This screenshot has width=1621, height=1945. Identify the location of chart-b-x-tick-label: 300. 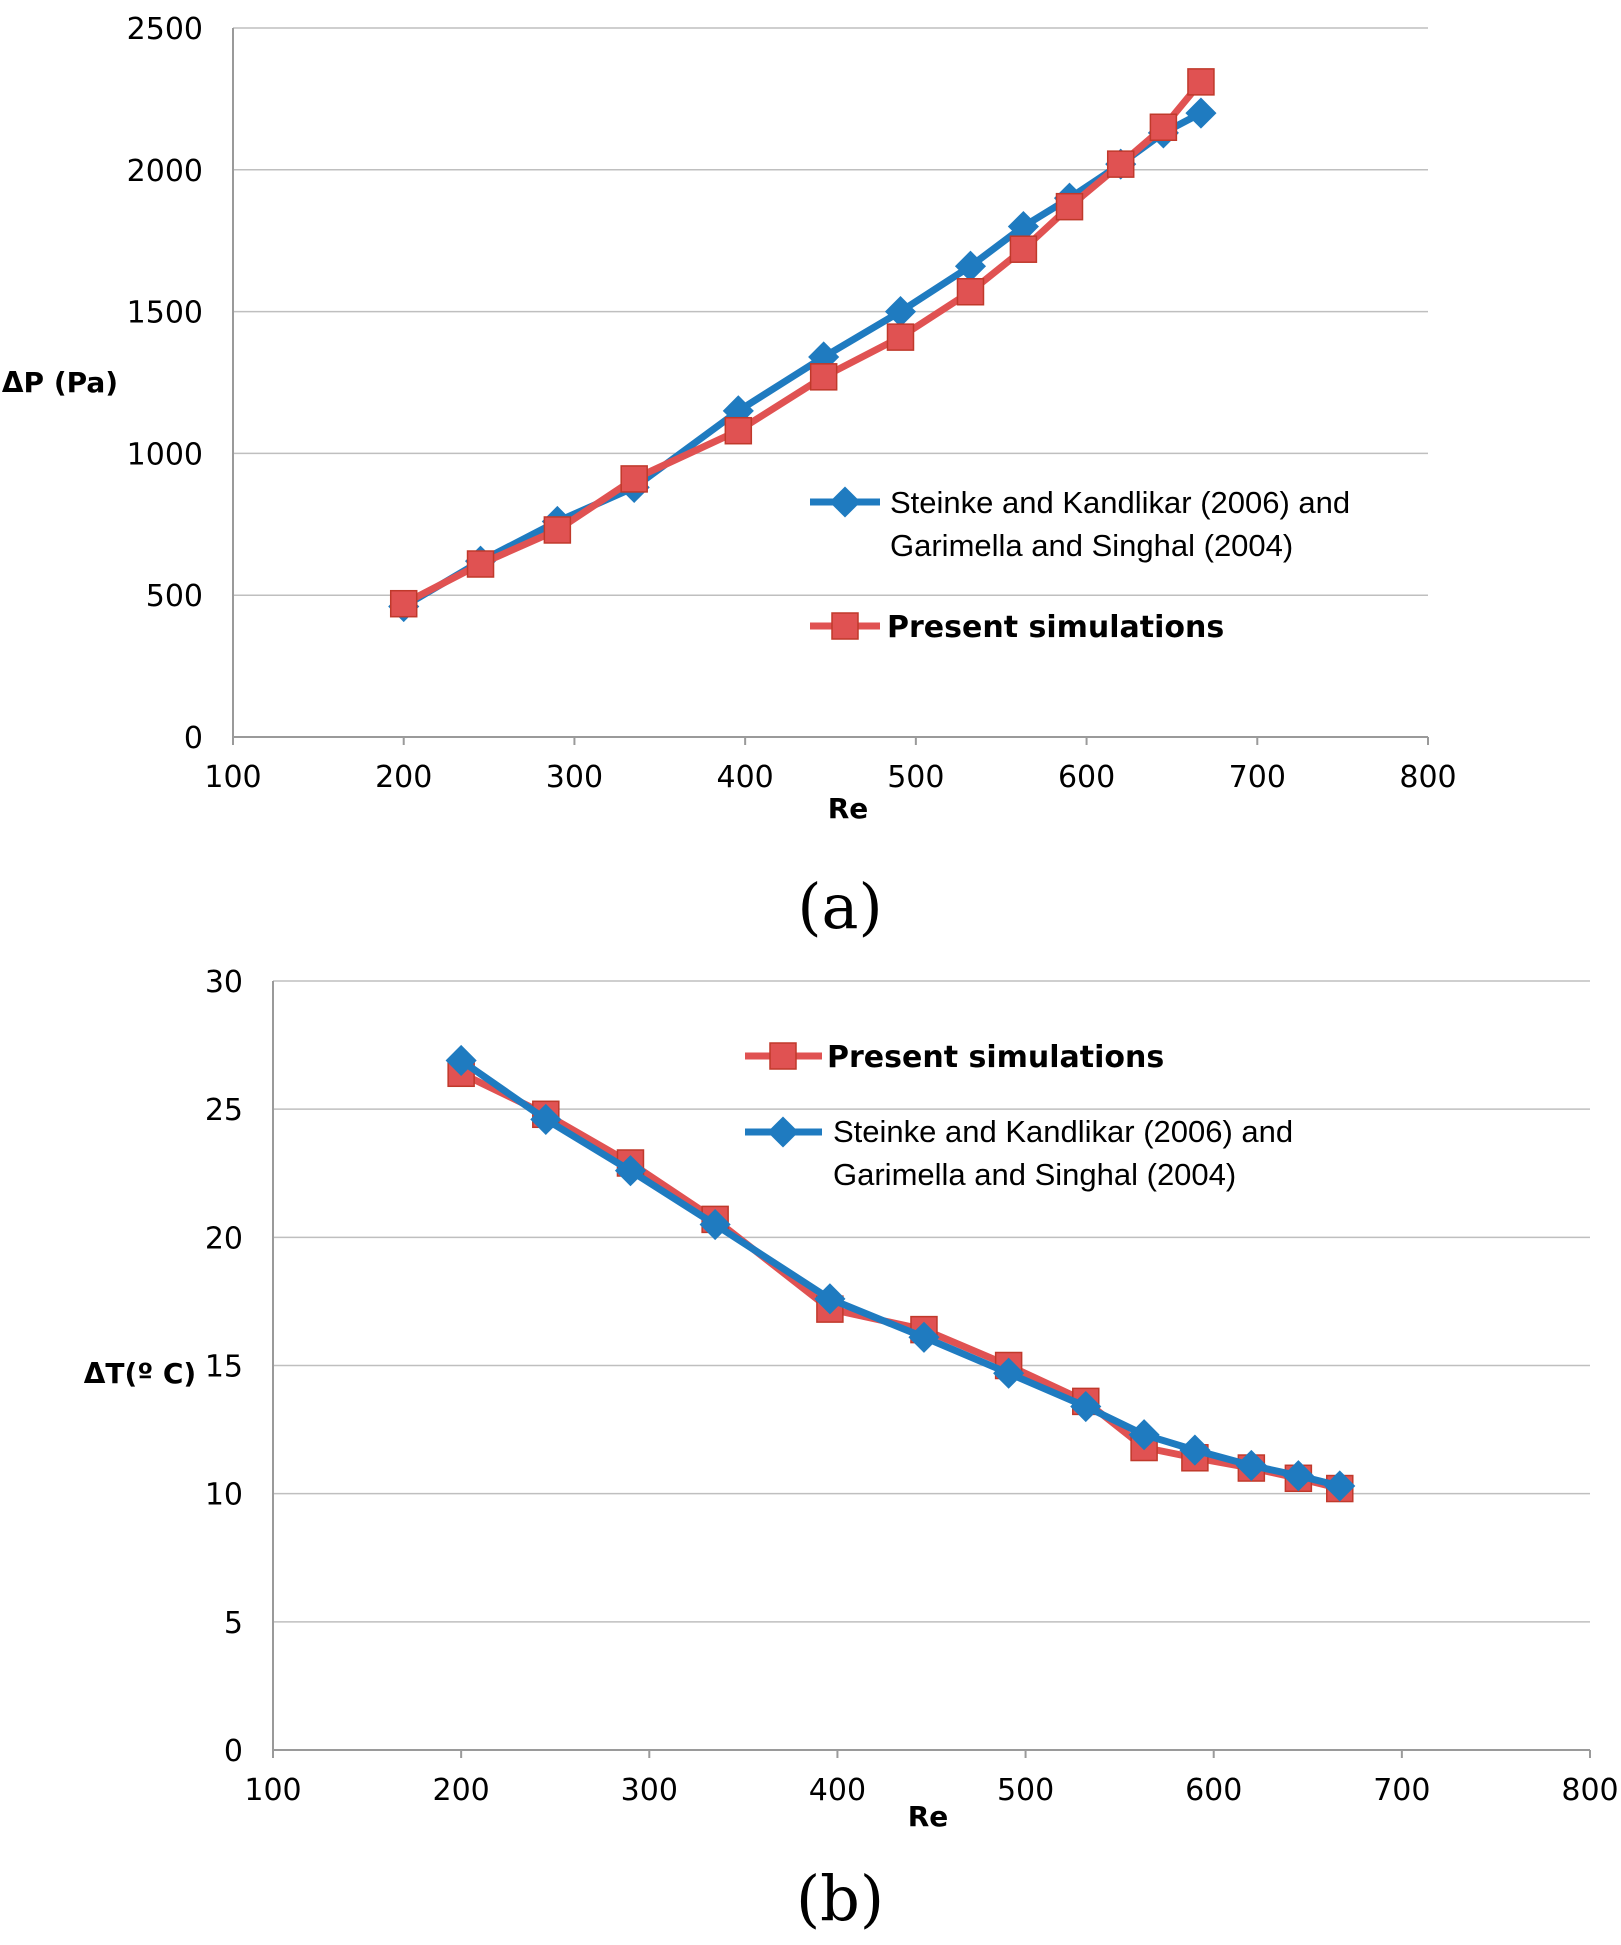
(649, 1790).